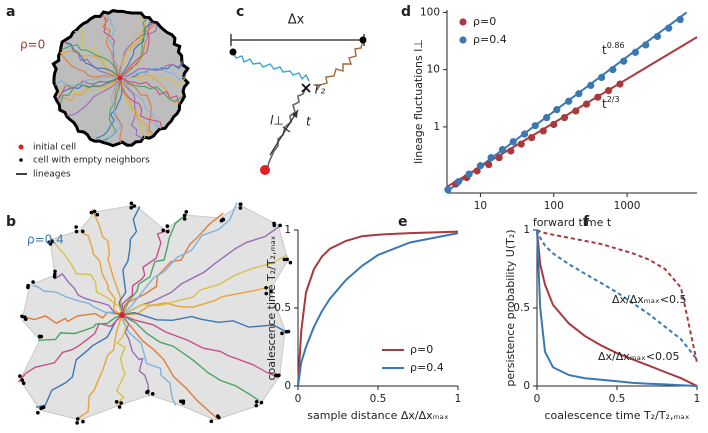 This screenshot has height=433, width=708. Describe the element at coordinates (91, 161) in the screenshot. I see `legend-label: cell with empty neighbors` at that location.